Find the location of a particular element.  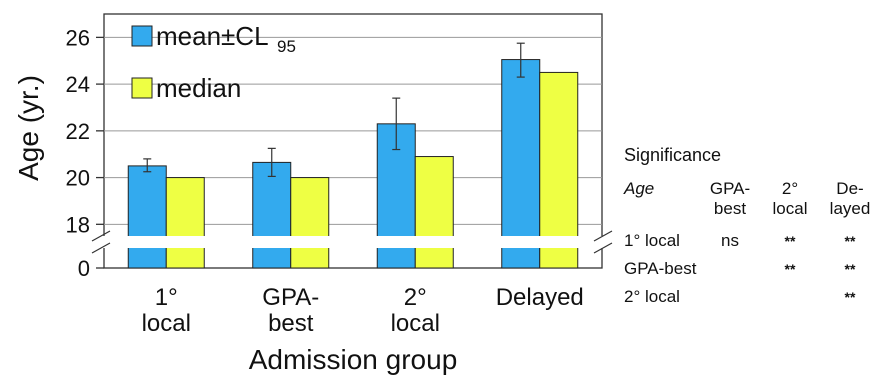

y-tick-label: 0 is located at coordinates (84, 268).